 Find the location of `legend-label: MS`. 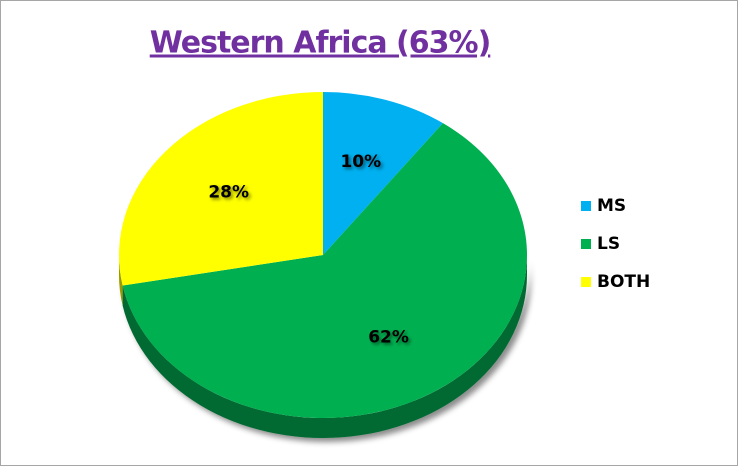

legend-label: MS is located at coordinates (611, 206).